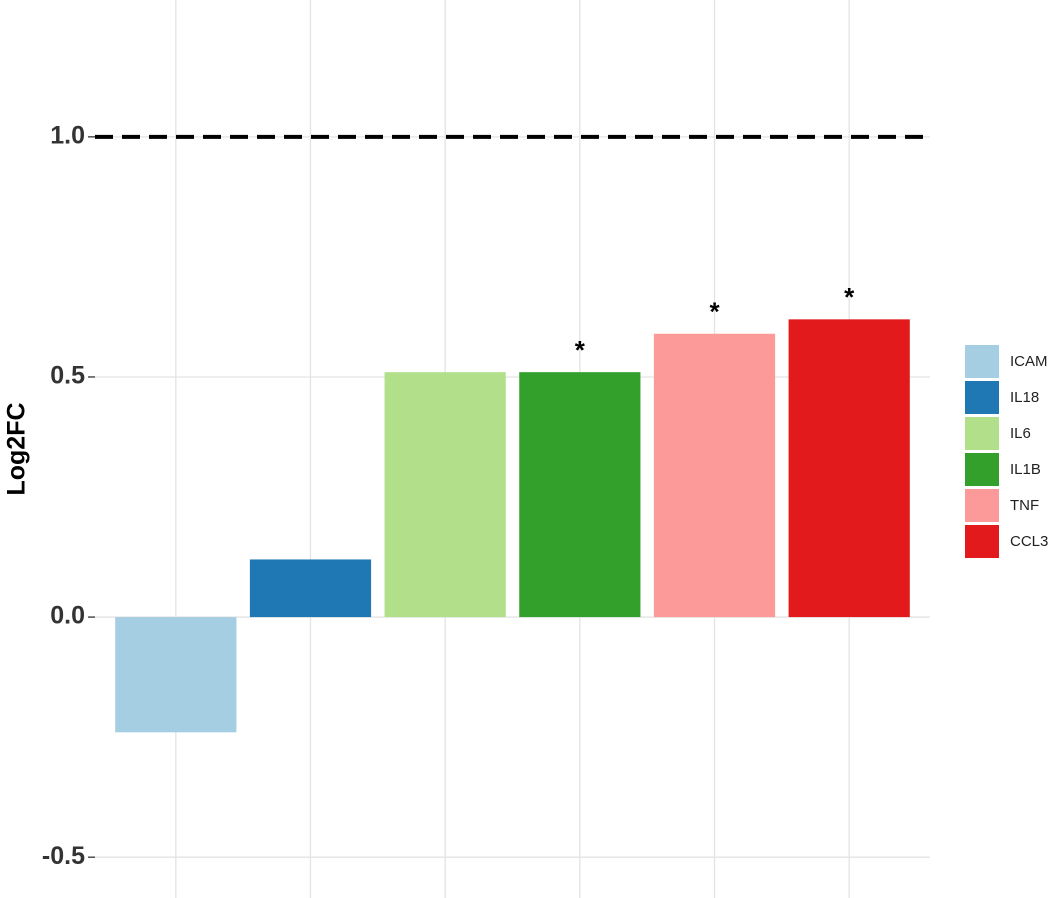 The image size is (1063, 898). I want to click on y-tick-label: -0.5, so click(63, 856).